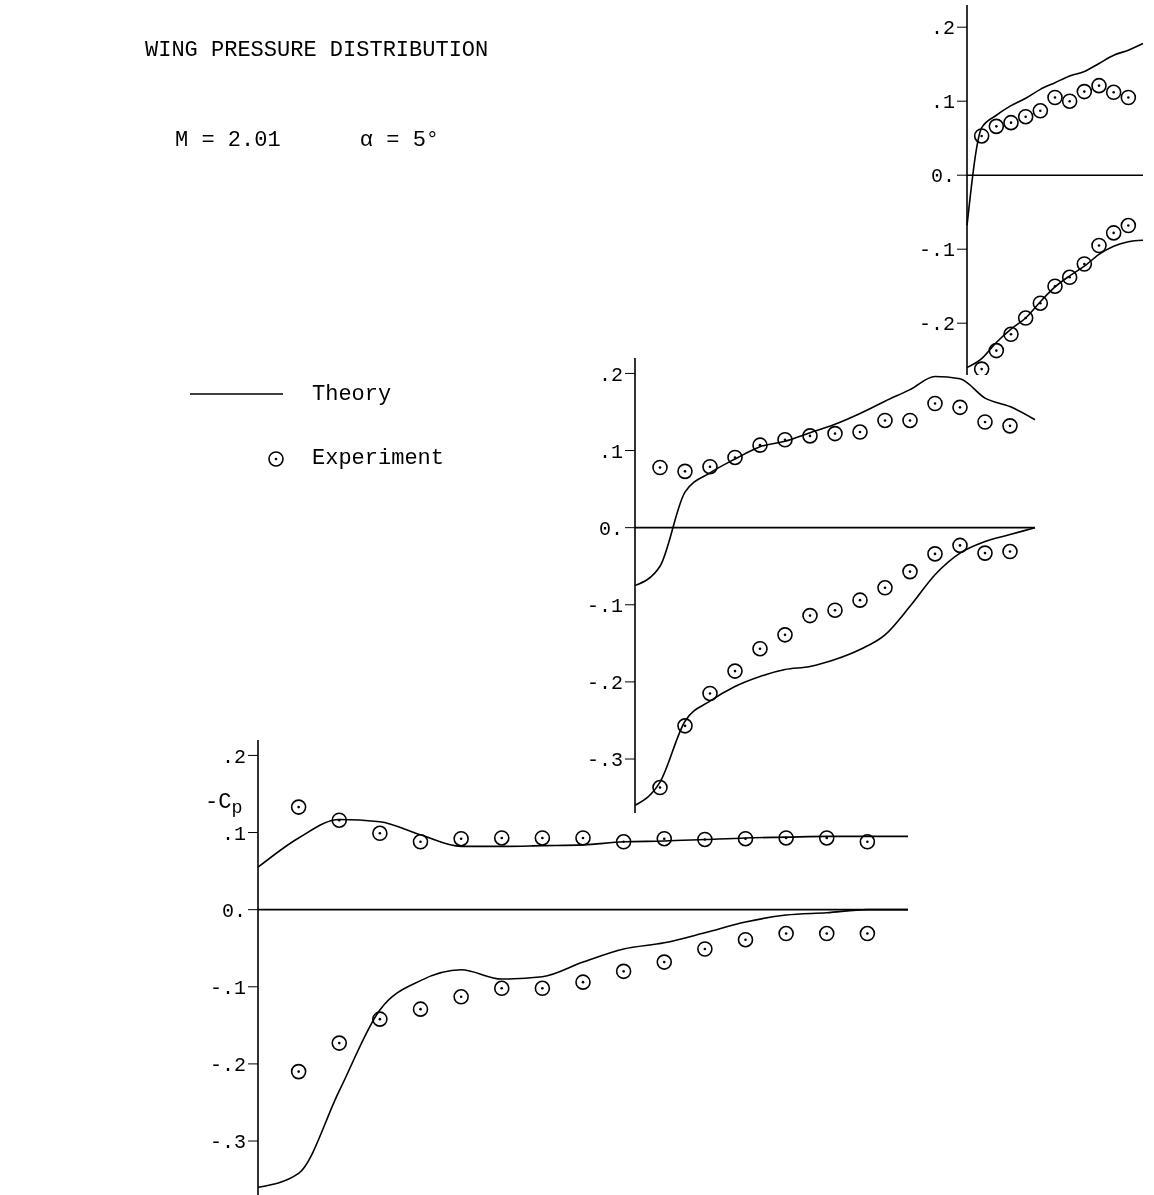 The width and height of the screenshot is (1154, 1195). I want to click on legend-label: Theory, so click(352, 394).